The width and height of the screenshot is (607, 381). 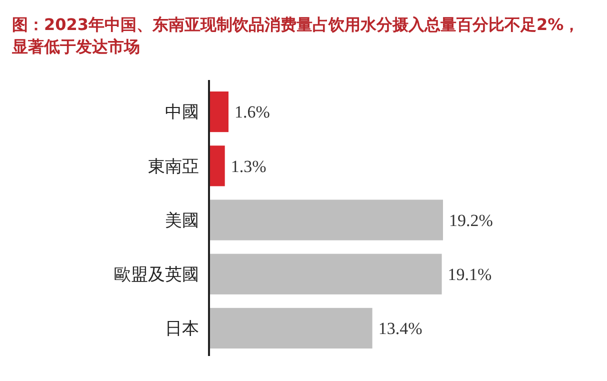 What do you see at coordinates (173, 166) in the screenshot?
I see `y-tick-label: 東南亞` at bounding box center [173, 166].